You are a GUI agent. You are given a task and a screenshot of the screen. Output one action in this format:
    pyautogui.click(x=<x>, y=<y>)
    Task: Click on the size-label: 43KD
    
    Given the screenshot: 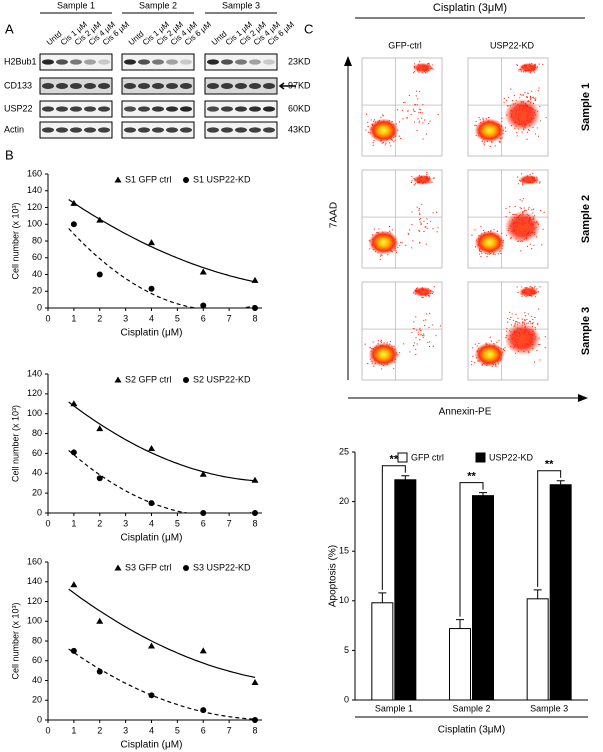 What is the action you would take?
    pyautogui.click(x=299, y=129)
    